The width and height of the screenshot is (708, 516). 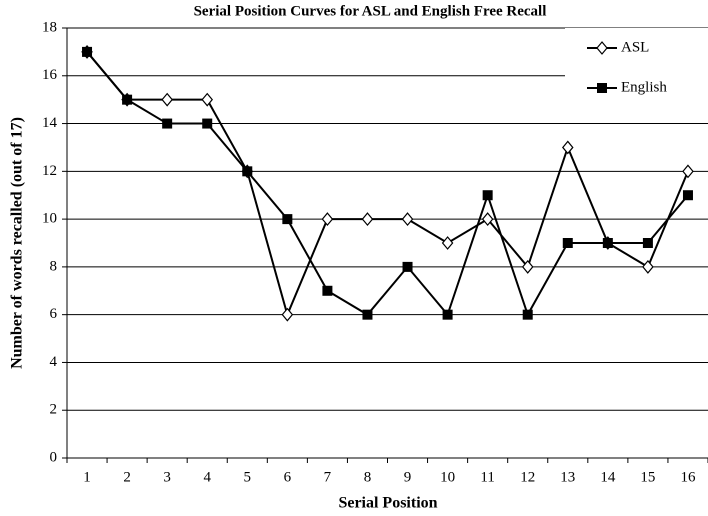 What do you see at coordinates (328, 477) in the screenshot?
I see `x-tick-label: 7` at bounding box center [328, 477].